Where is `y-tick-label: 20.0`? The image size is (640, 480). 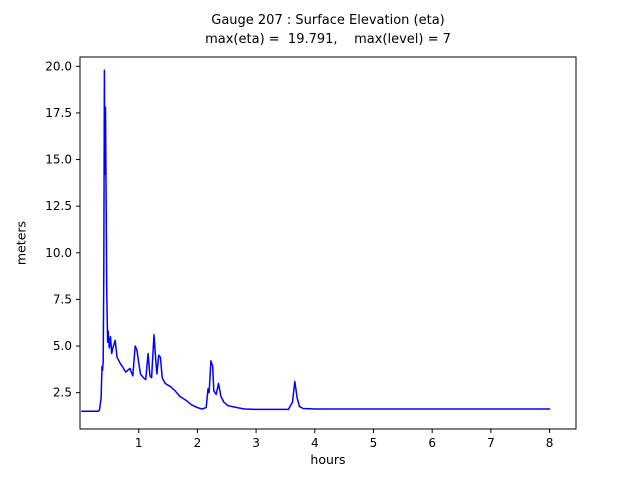
y-tick-label: 20.0 is located at coordinates (58, 66).